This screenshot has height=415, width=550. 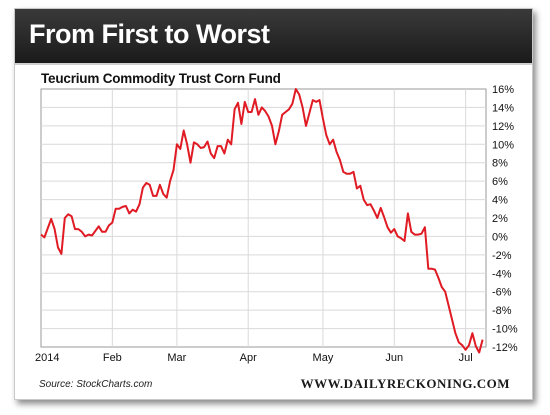 What do you see at coordinates (503, 90) in the screenshot?
I see `y-tick-label: 16%` at bounding box center [503, 90].